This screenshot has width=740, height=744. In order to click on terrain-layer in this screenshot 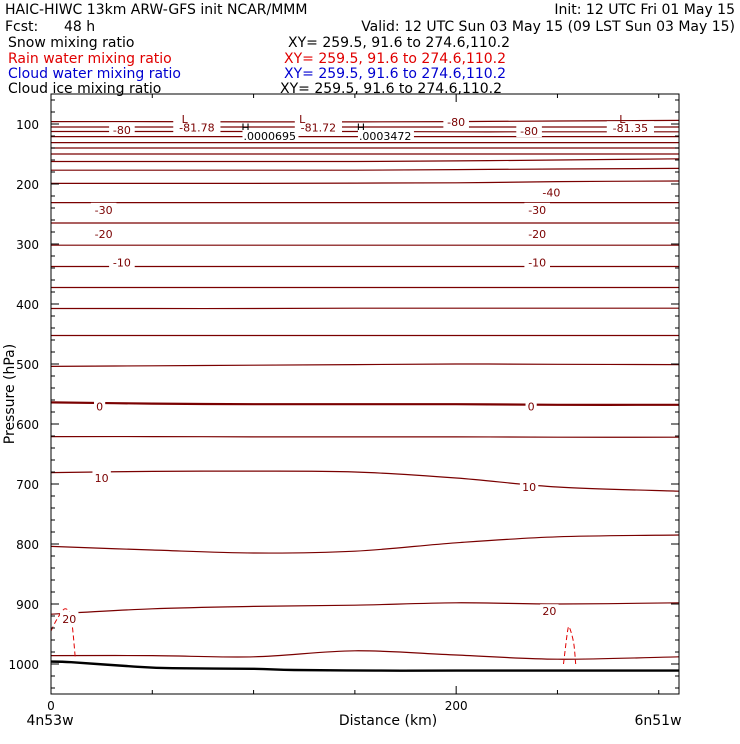, I will do `click(365, 666)`.